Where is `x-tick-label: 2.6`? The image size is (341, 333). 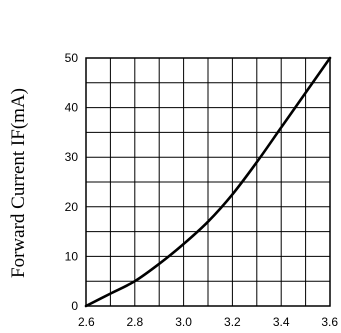
x-tick-label: 2.6 is located at coordinates (86, 322).